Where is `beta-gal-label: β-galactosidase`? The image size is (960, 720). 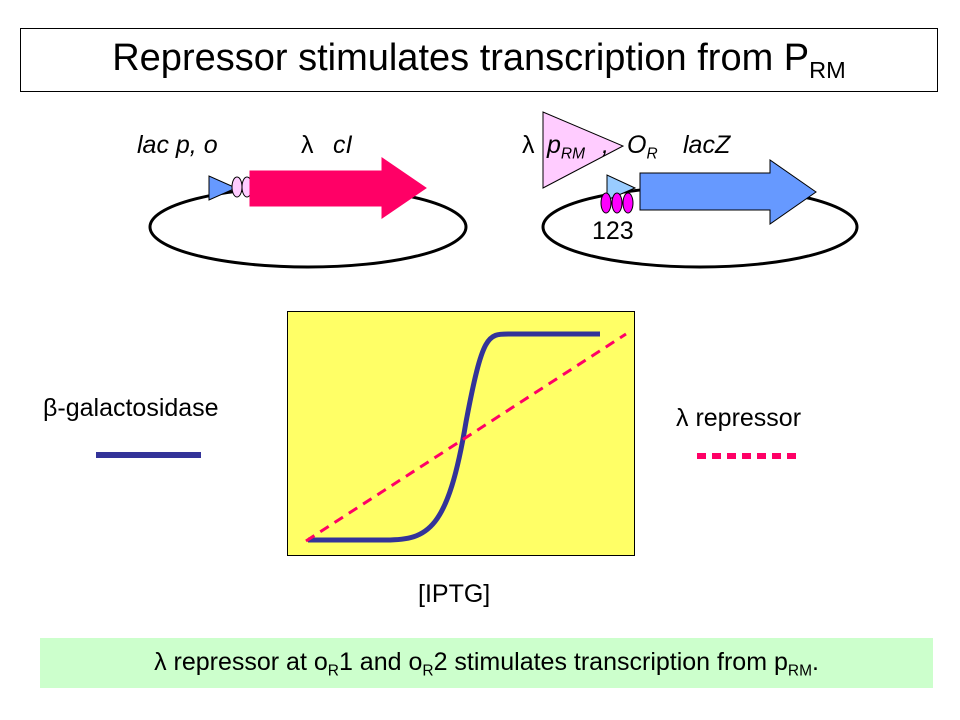 beta-gal-label: β-galactosidase is located at coordinates (131, 408).